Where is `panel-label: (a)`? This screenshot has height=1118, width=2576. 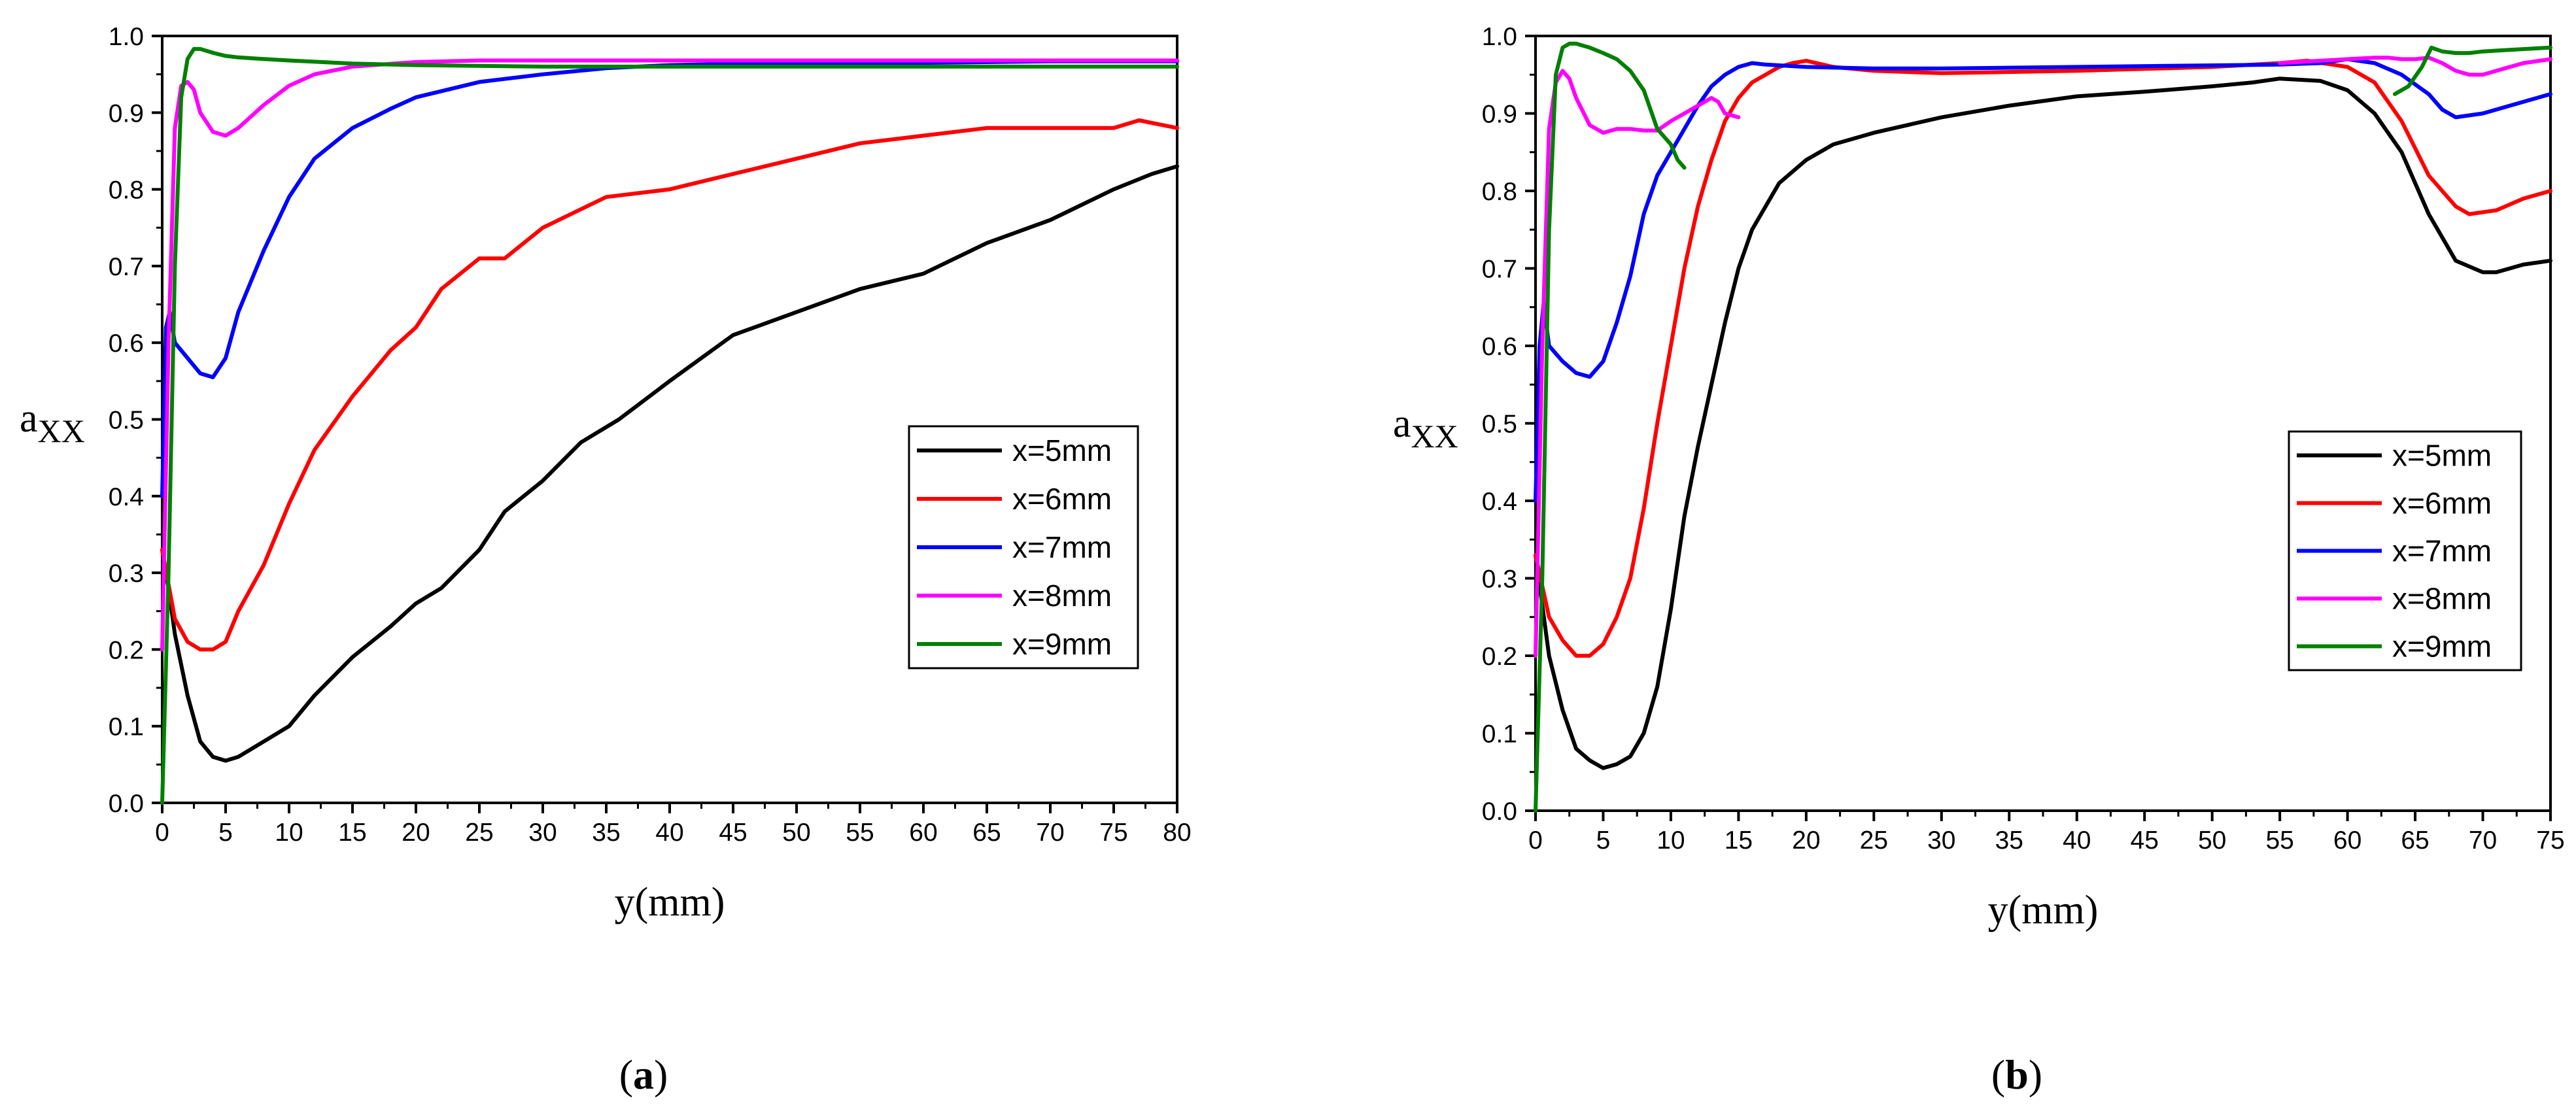
panel-label: (a) is located at coordinates (644, 1074).